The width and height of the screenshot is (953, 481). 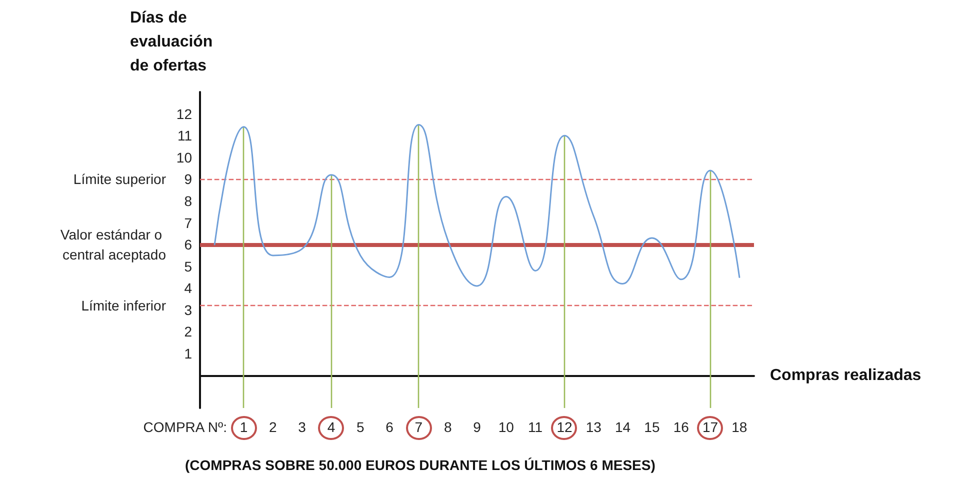 What do you see at coordinates (188, 332) in the screenshot?
I see `y-tick-label: 2` at bounding box center [188, 332].